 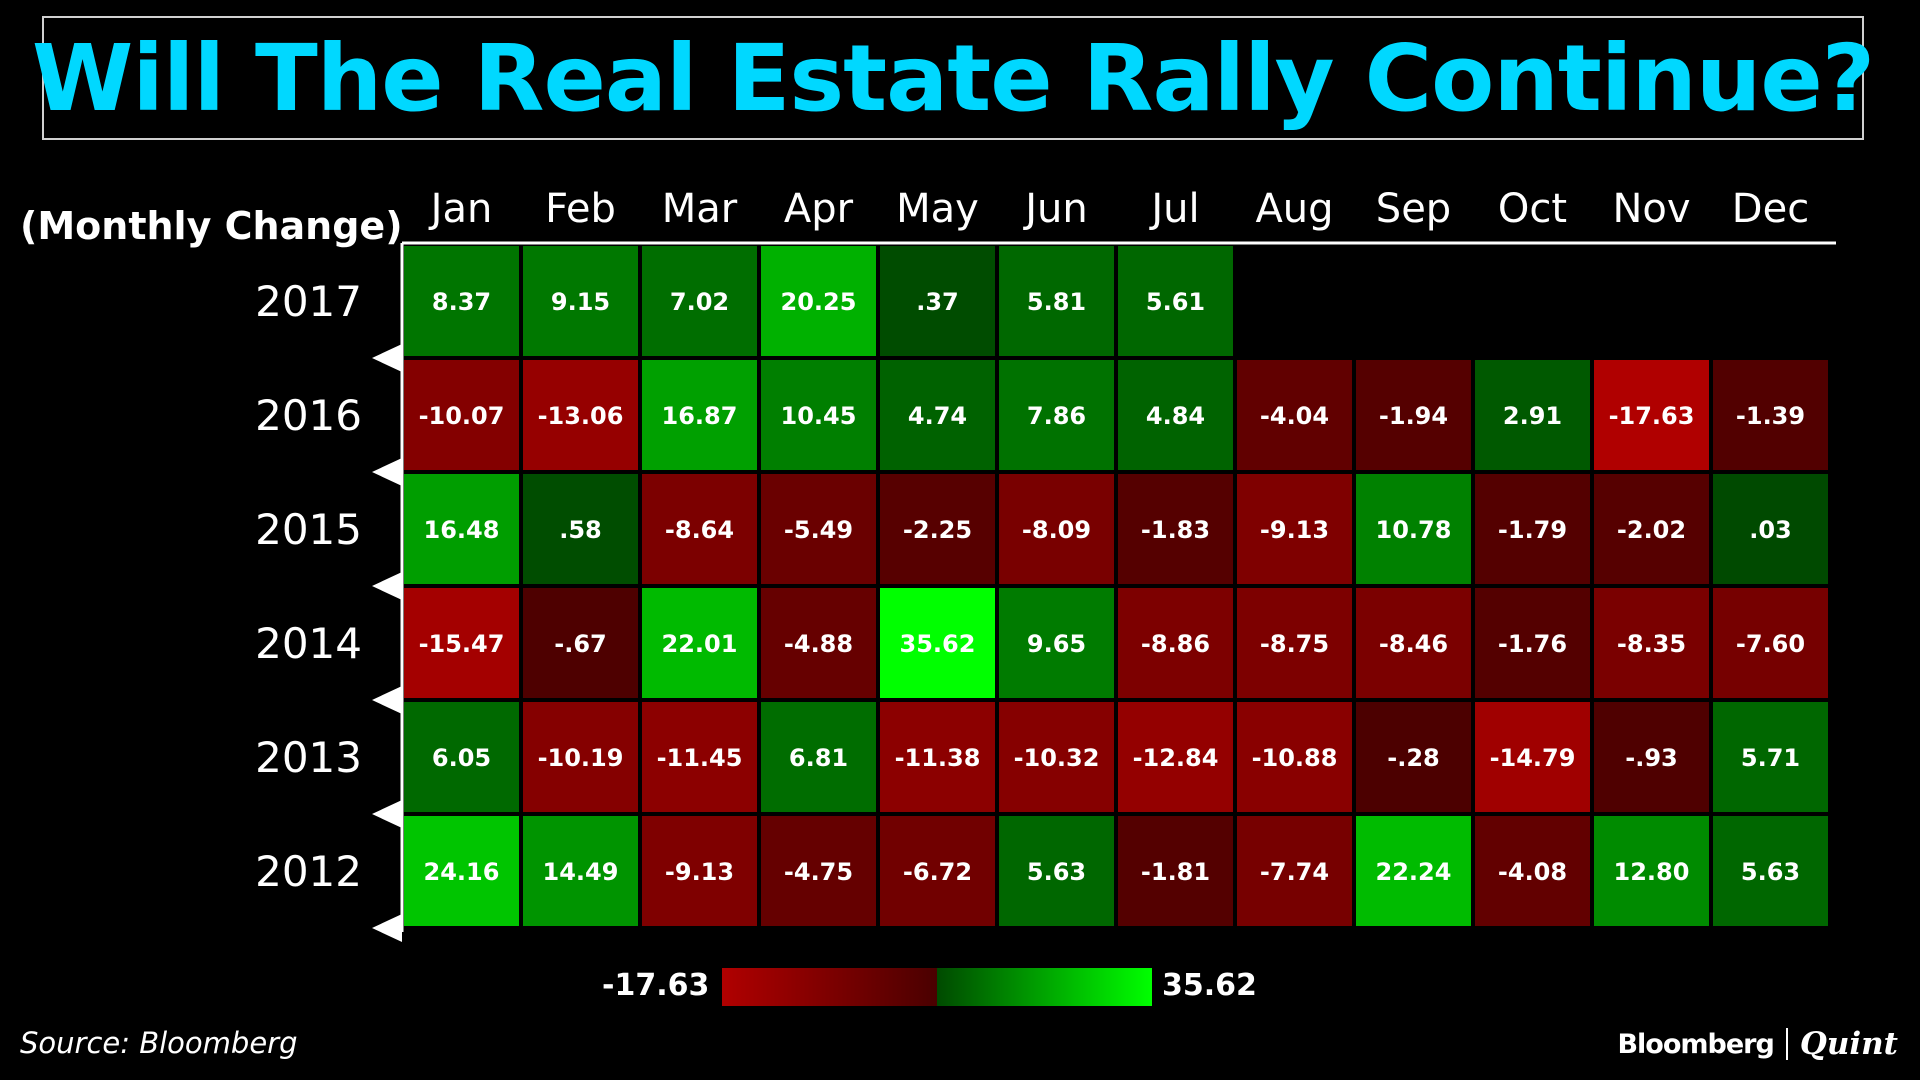 What do you see at coordinates (1413, 415) in the screenshot?
I see `cell-2016-sep` at bounding box center [1413, 415].